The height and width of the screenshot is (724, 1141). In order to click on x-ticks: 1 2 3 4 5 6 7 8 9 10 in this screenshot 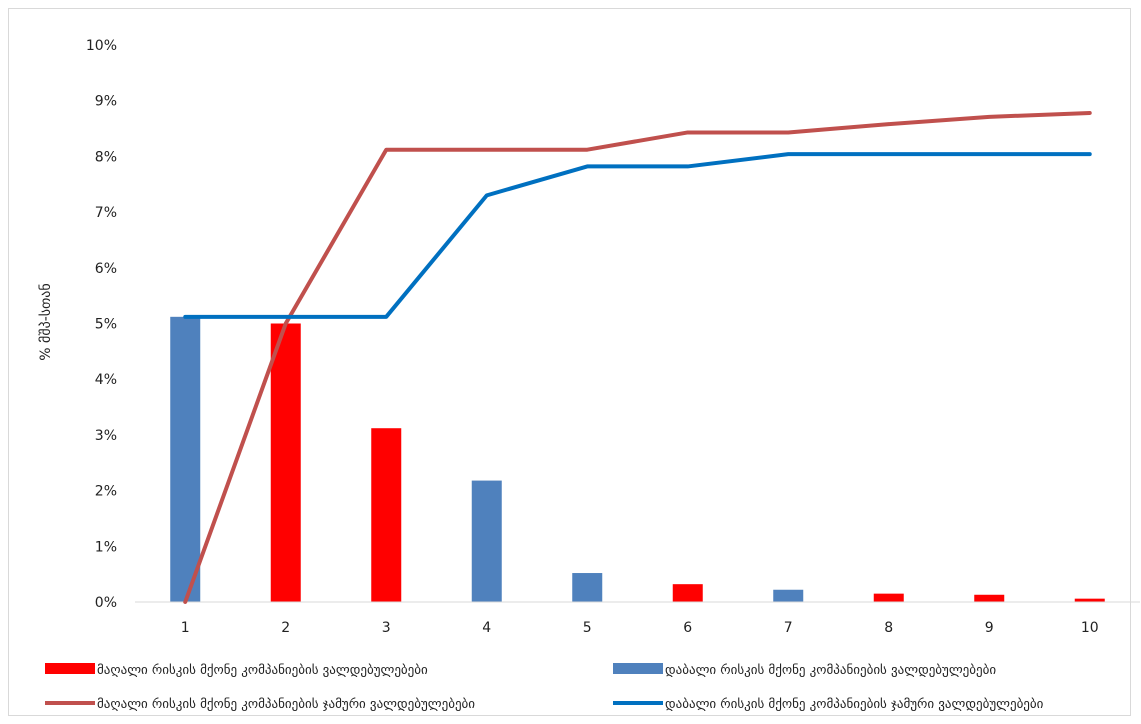, I will do `click(640, 628)`.